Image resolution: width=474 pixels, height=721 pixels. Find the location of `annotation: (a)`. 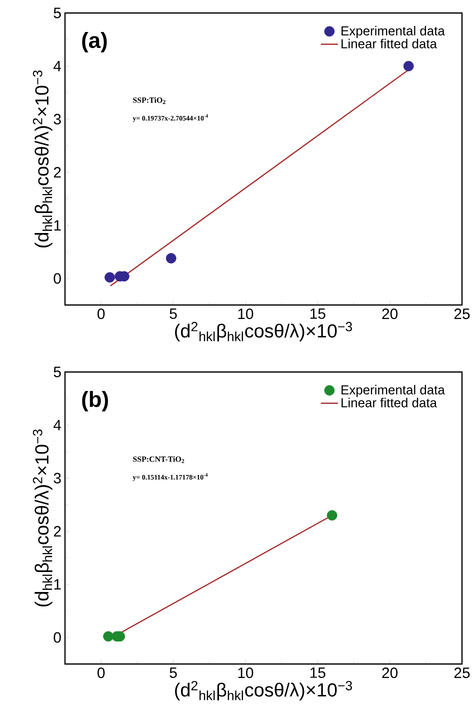

annotation: (a) is located at coordinates (94, 42).